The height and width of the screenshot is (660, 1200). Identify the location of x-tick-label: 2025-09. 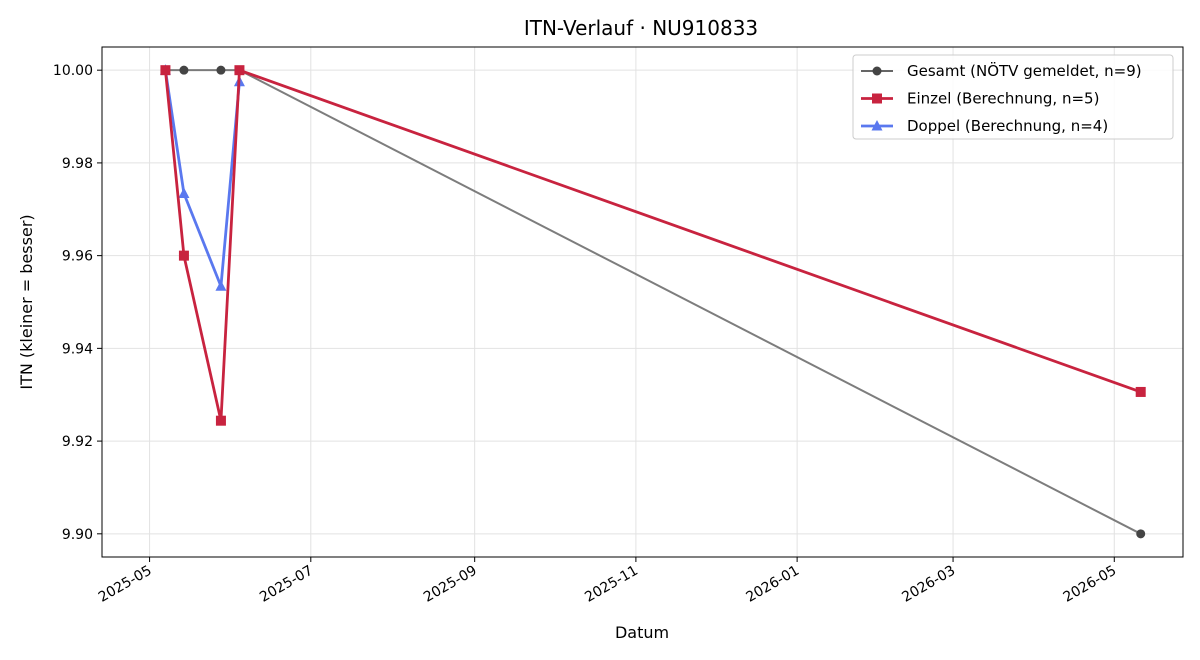
(450, 584).